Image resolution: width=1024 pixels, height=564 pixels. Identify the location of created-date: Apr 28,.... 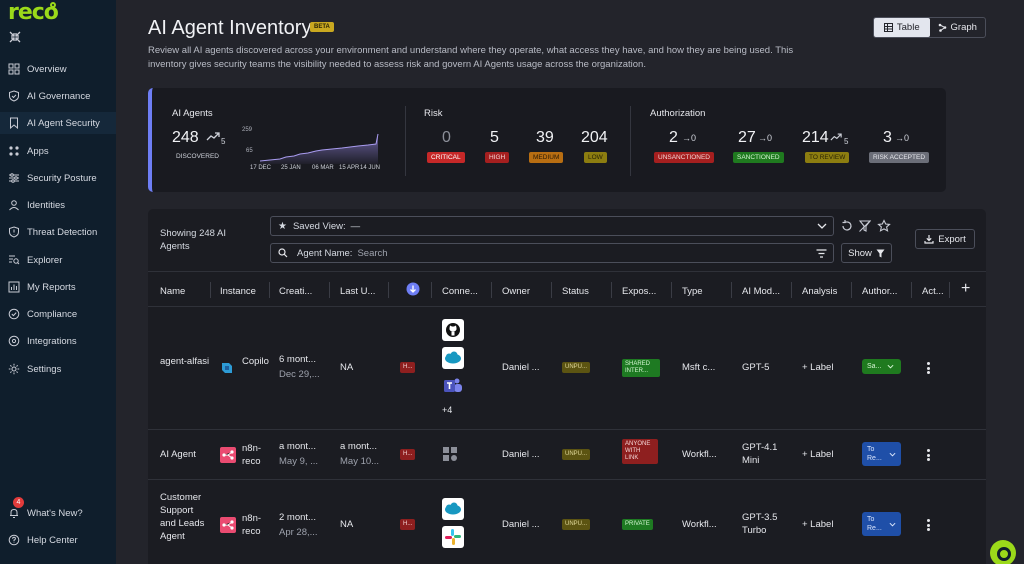
(298, 532).